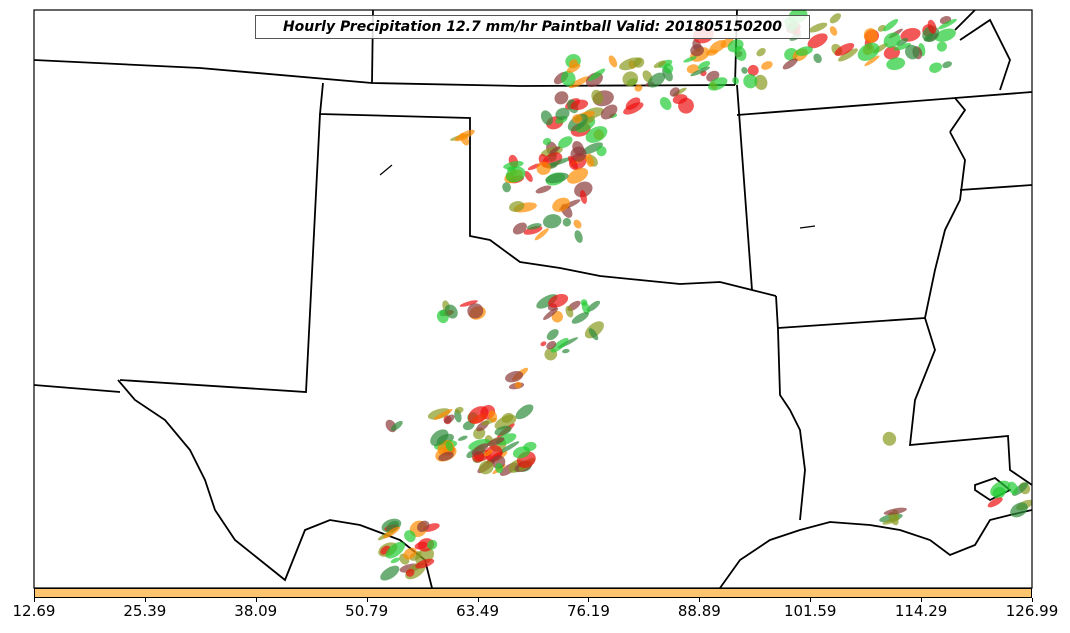  I want to click on colorbar-tick-label: 12.69, so click(34, 611).